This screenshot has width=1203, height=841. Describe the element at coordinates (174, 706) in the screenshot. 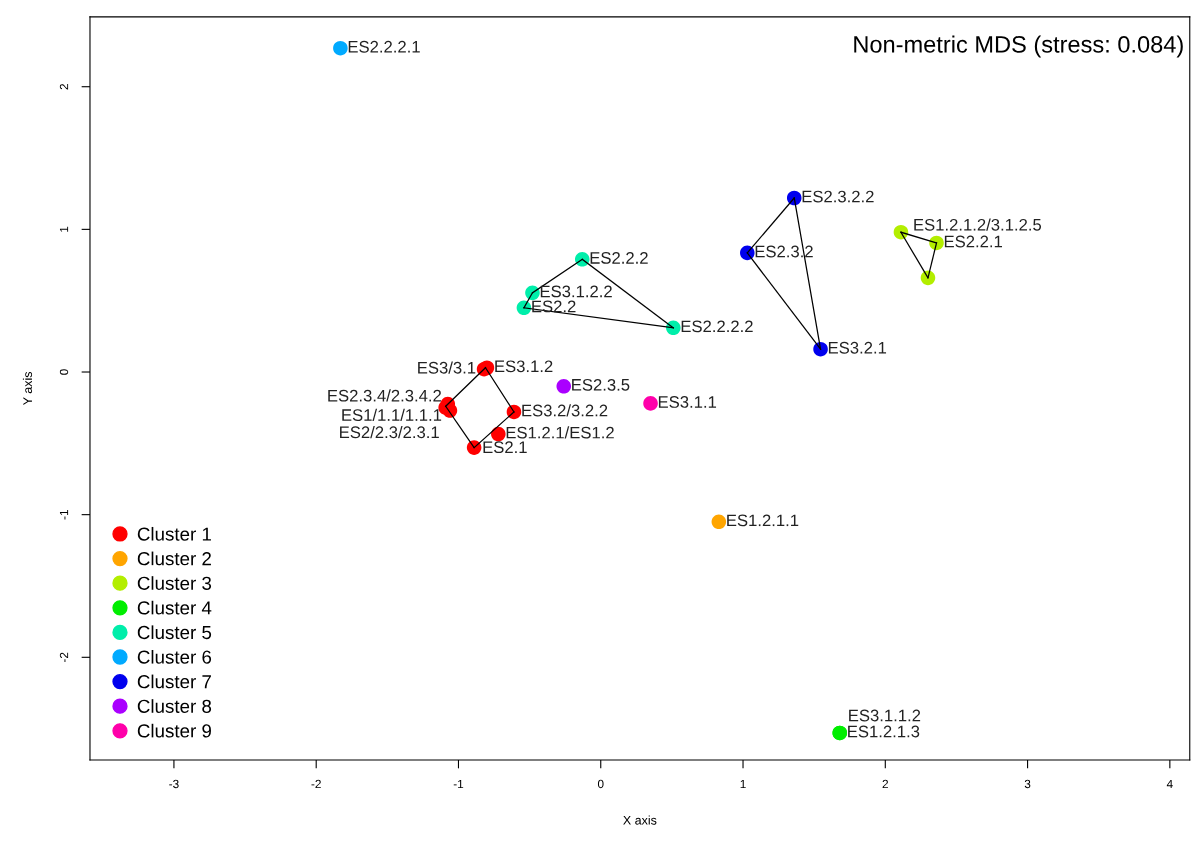

I see `legend-label: Cluster 8` at that location.